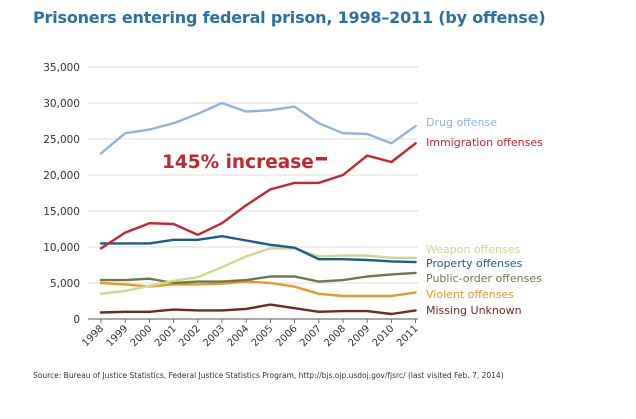  Describe the element at coordinates (461, 122) in the screenshot. I see `legend-label-drug-offense: Drug offense` at that location.